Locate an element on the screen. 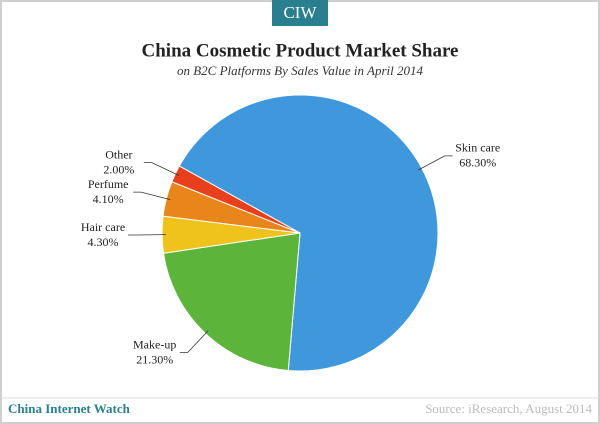 The height and width of the screenshot is (424, 600). slice-label: Hair care is located at coordinates (103, 227).